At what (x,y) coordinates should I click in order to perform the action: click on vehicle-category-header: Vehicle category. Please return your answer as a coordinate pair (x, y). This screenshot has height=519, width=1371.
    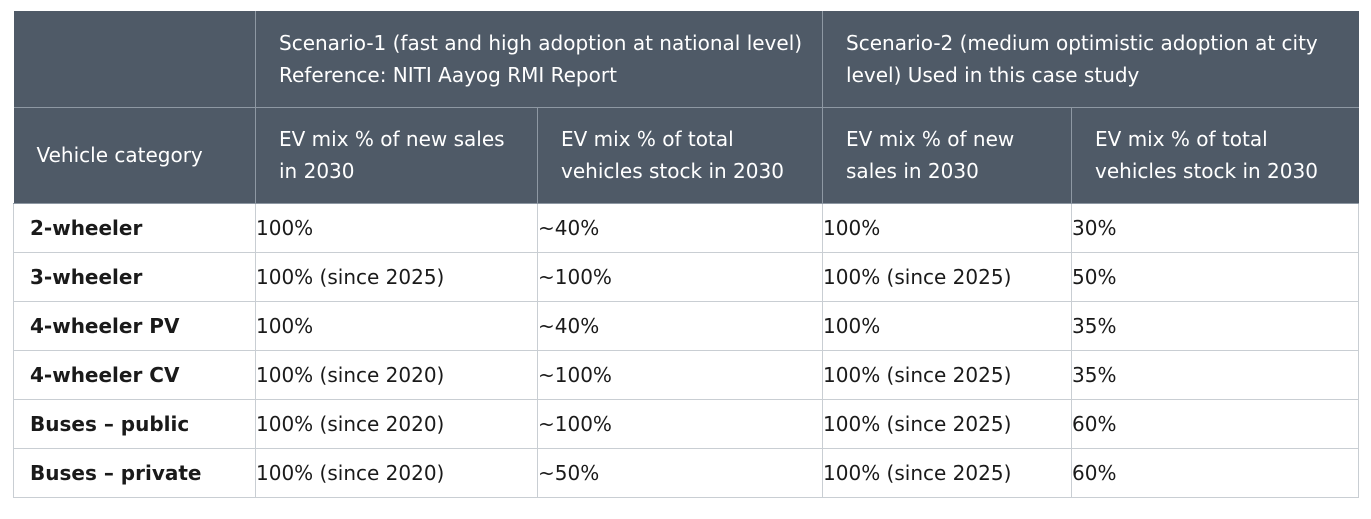
    Looking at the image, I should click on (134, 155).